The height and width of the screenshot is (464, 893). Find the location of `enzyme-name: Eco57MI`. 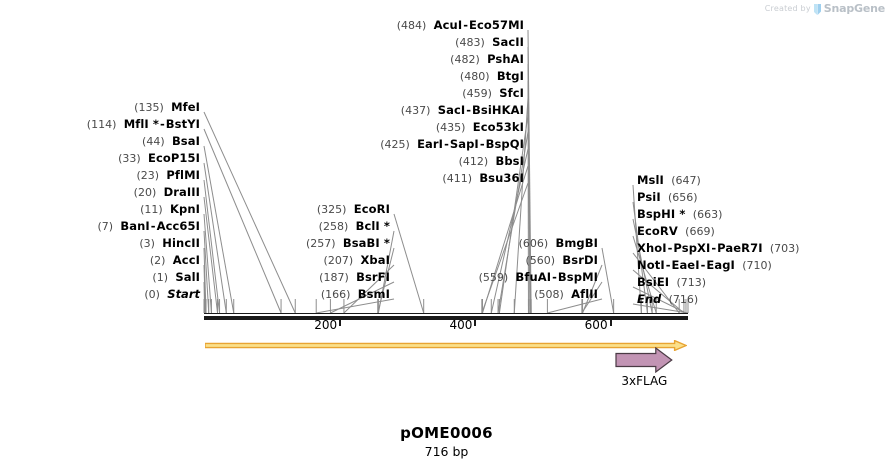

enzyme-name: Eco57MI is located at coordinates (496, 25).